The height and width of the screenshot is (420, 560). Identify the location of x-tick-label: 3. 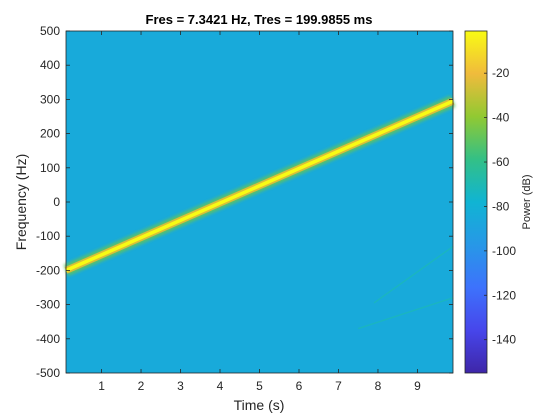
(180, 386).